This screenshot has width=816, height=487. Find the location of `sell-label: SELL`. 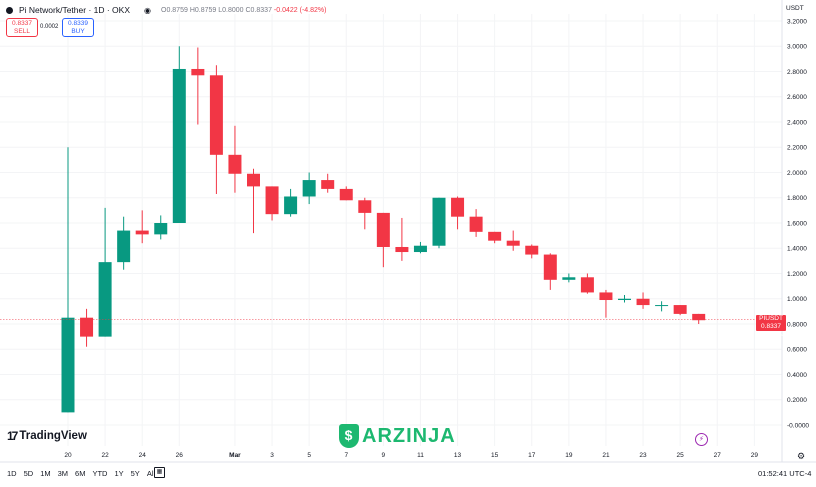

sell-label: SELL is located at coordinates (22, 31).